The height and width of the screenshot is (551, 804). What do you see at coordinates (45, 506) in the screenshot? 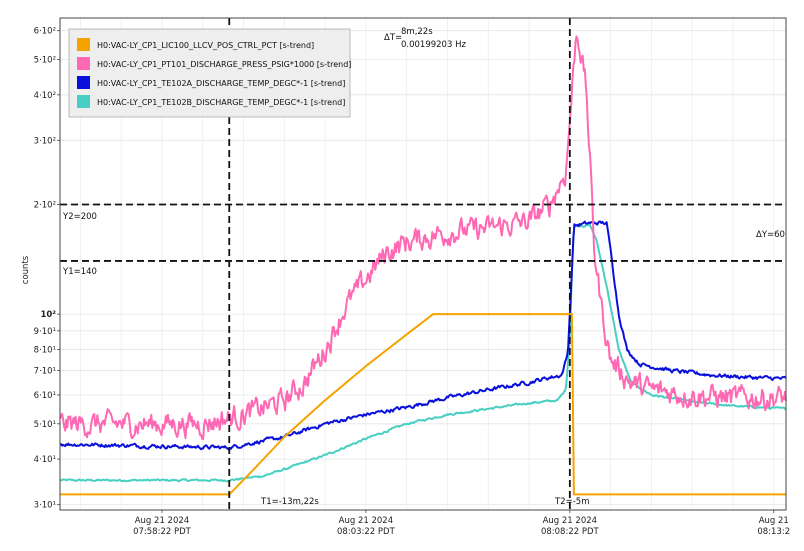
I see `y-tick-label: 3·10¹` at bounding box center [45, 506].